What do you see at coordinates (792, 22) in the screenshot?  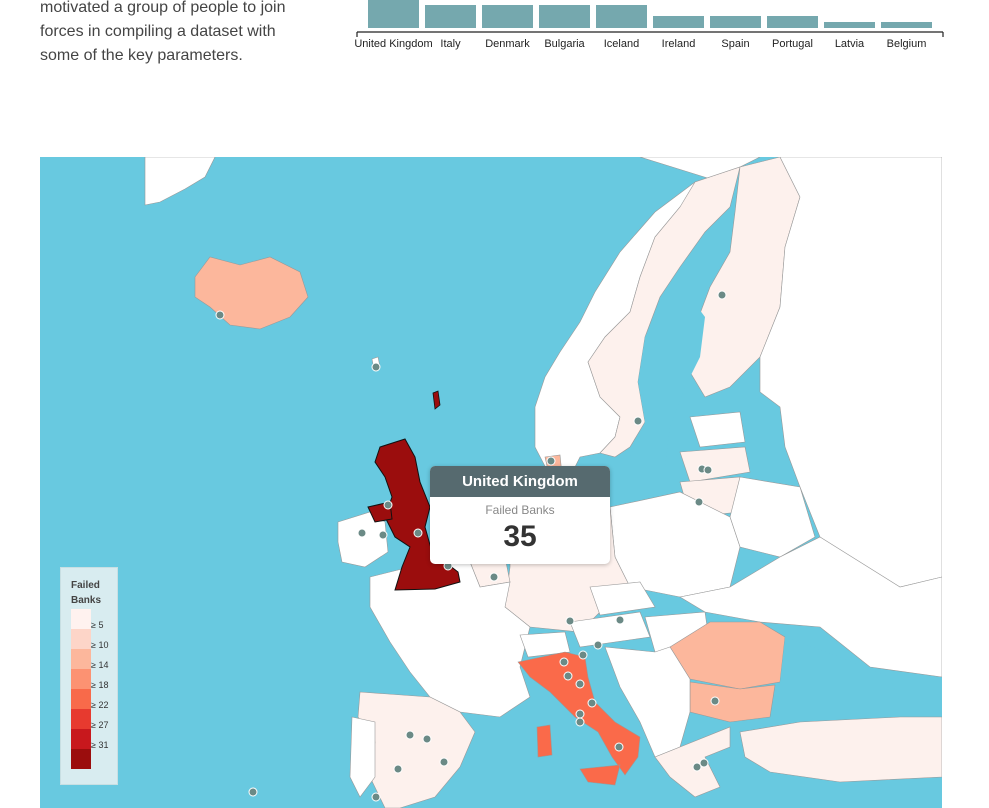 I see `bar-portugal` at bounding box center [792, 22].